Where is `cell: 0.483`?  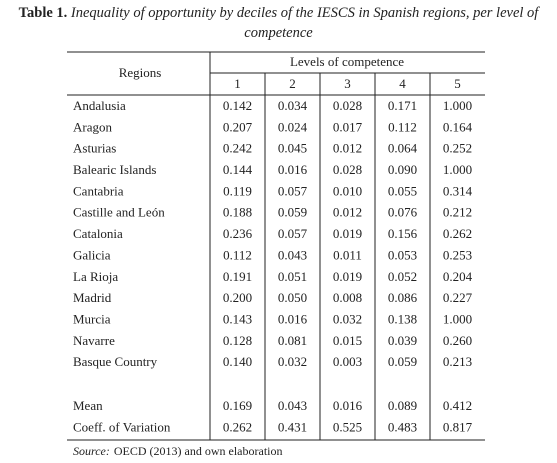
cell: 0.483 is located at coordinates (402, 426).